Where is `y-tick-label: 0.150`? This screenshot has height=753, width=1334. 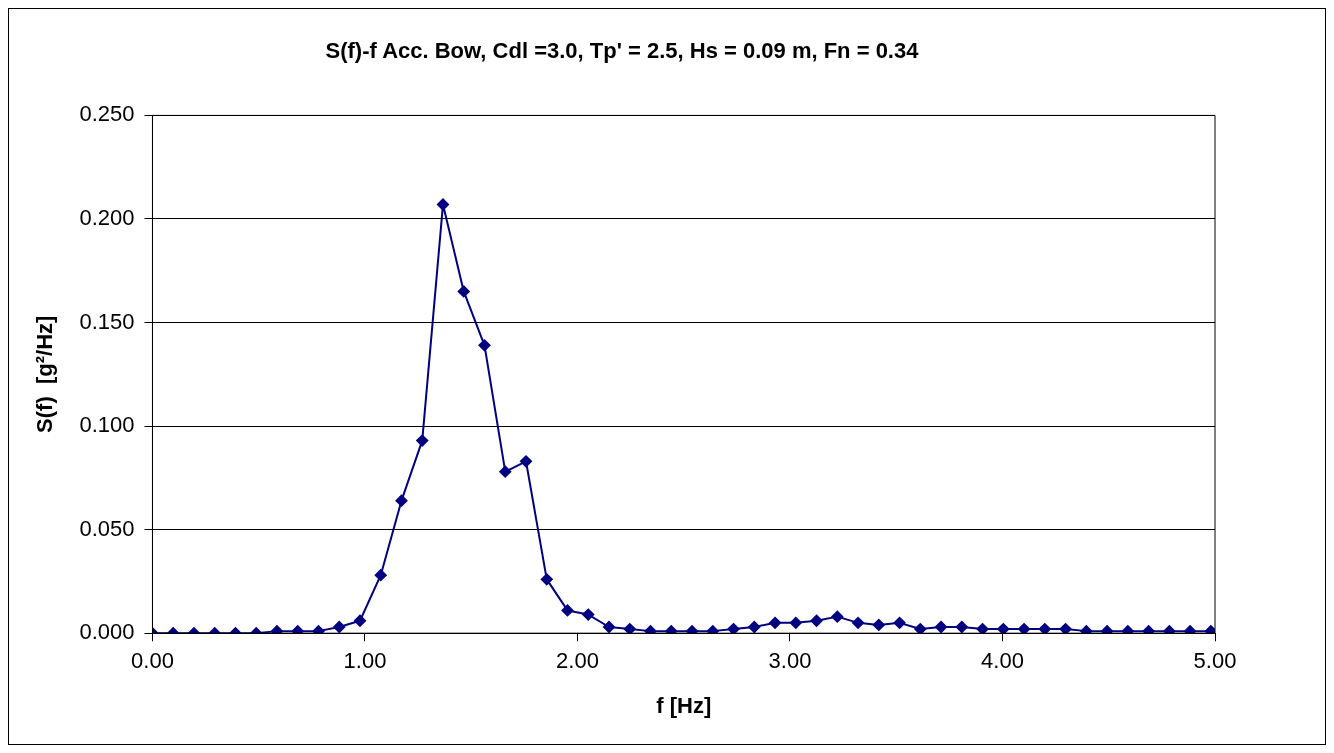
y-tick-label: 0.150 is located at coordinates (107, 321).